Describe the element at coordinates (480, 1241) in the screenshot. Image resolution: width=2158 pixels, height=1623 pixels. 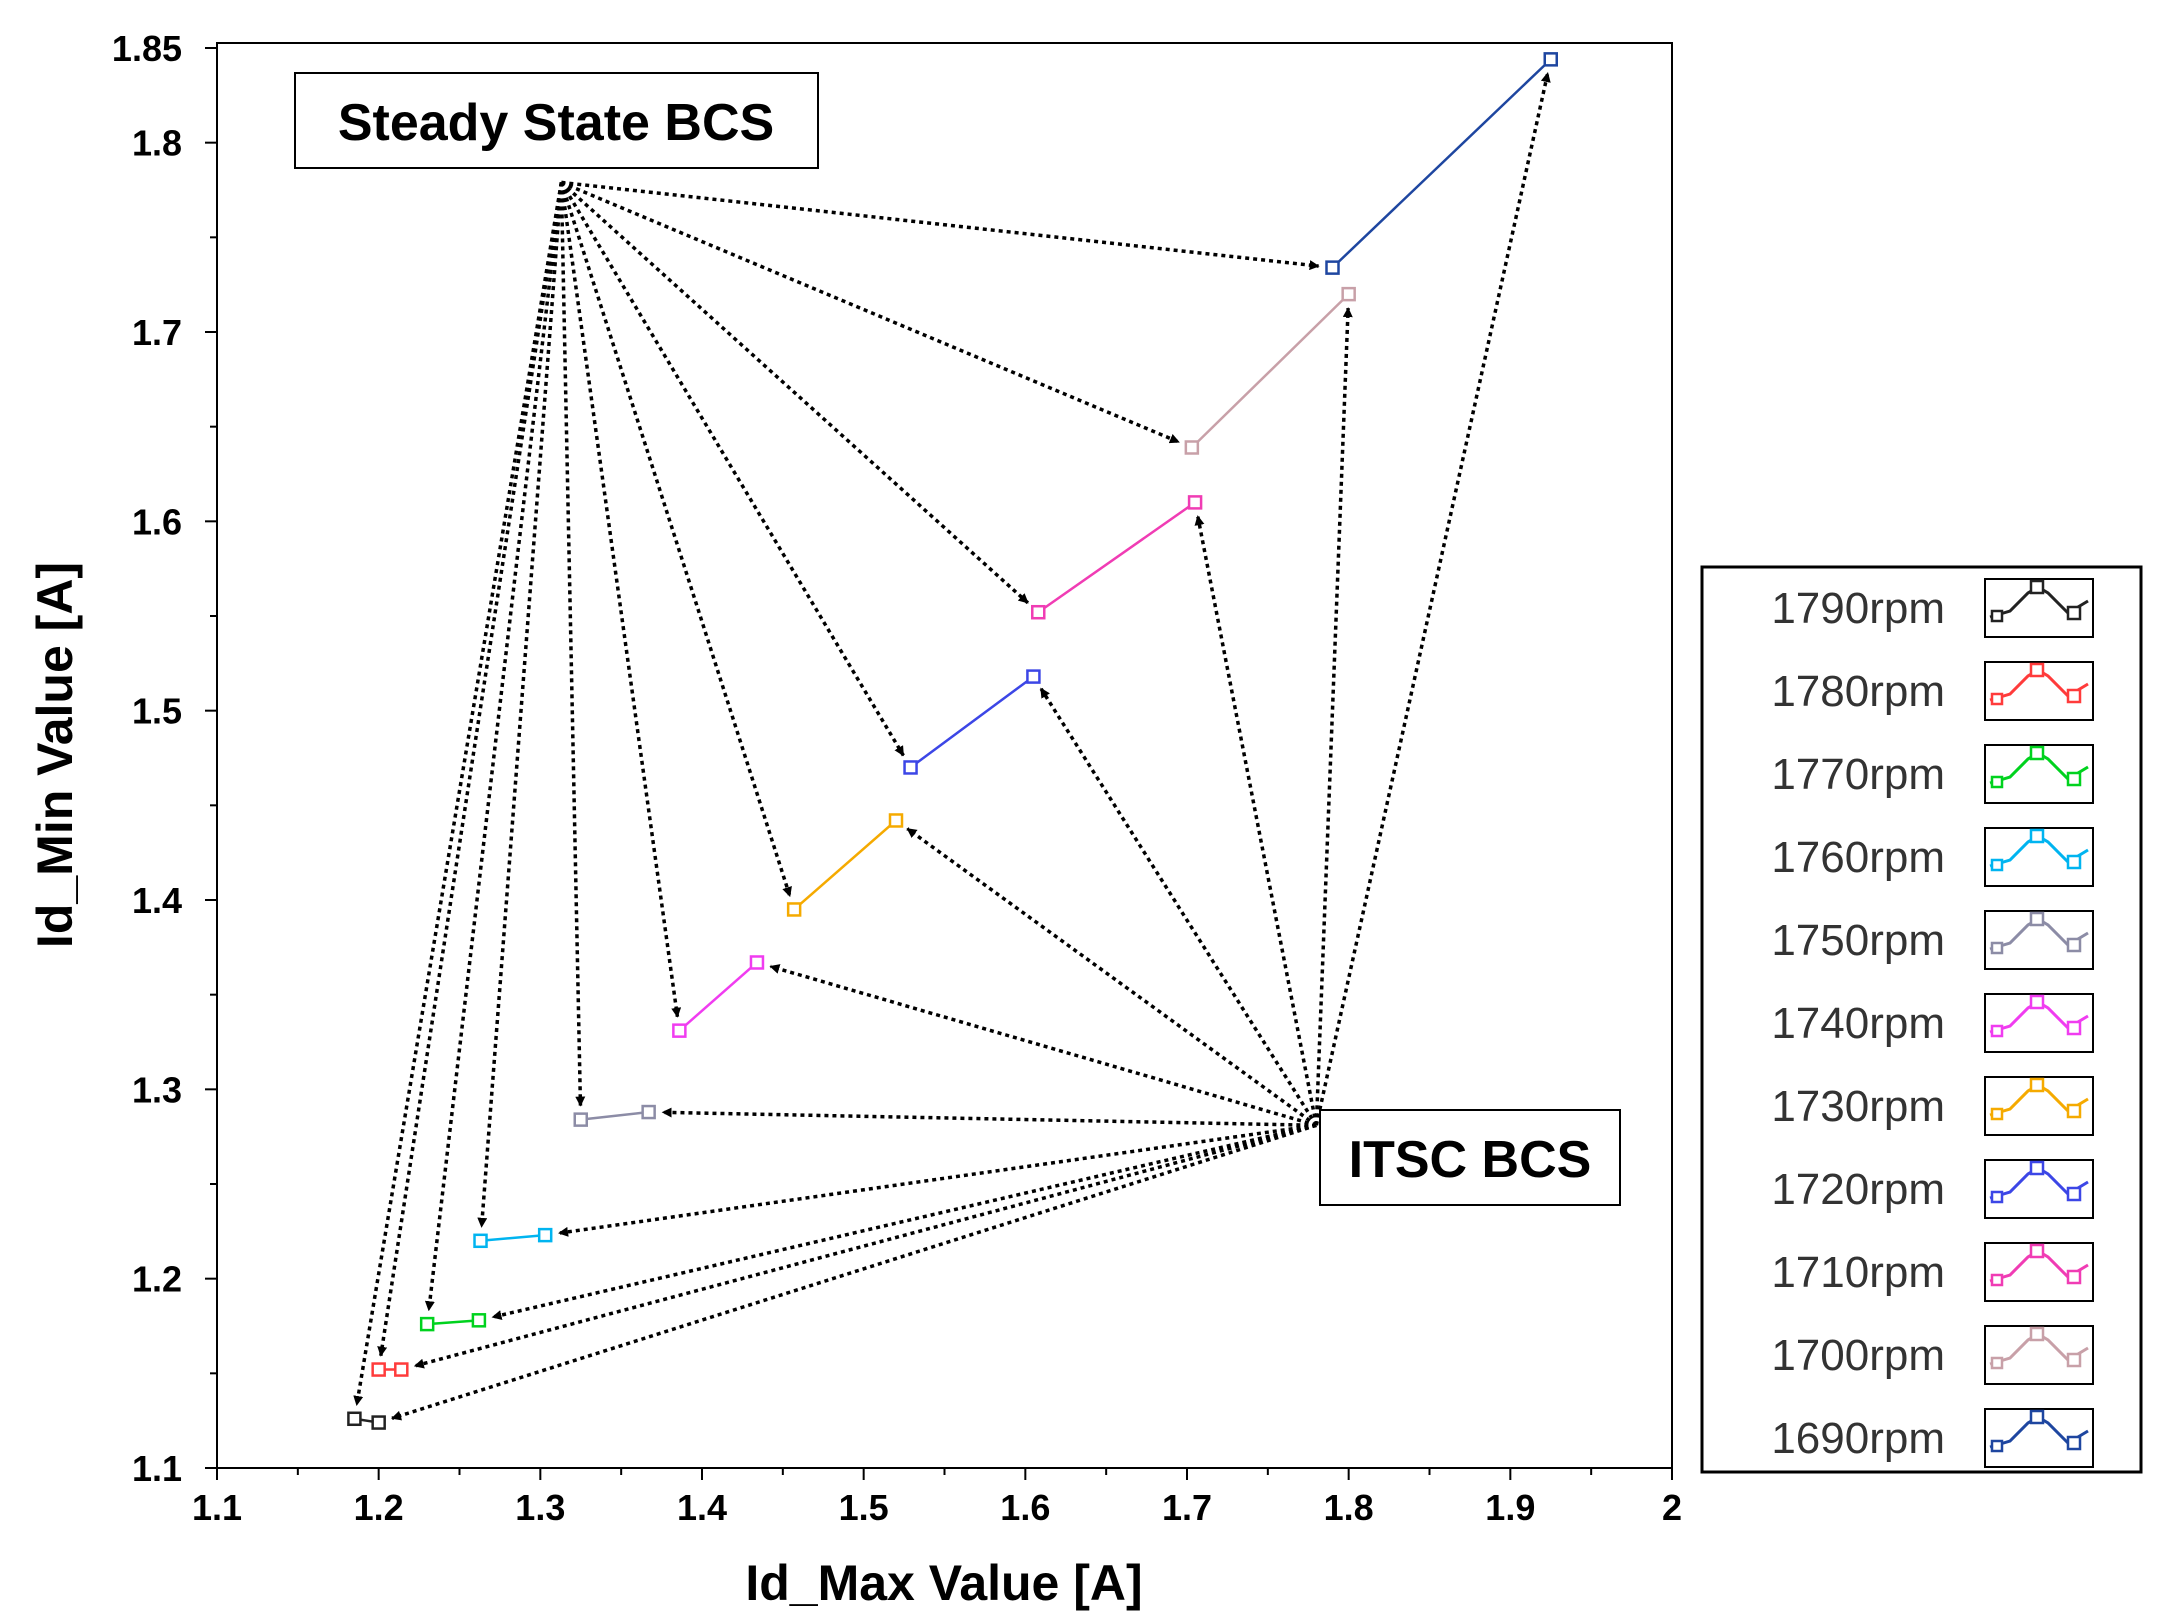
I see `steady-point-1760rpm` at that location.